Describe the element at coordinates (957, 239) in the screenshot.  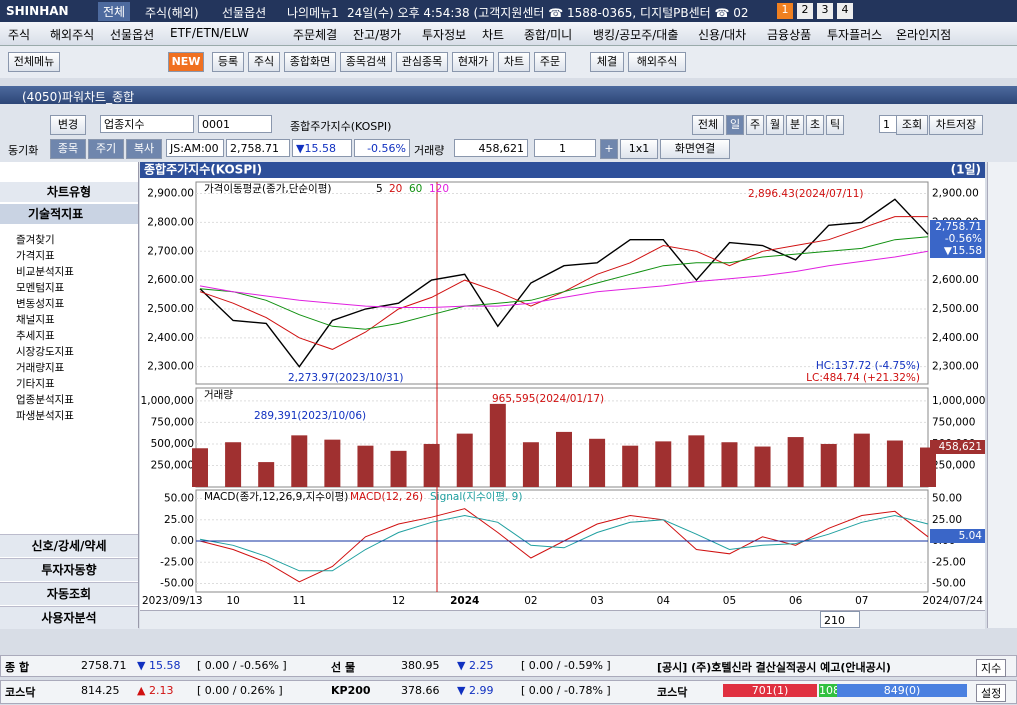
I see `last-price-box` at that location.